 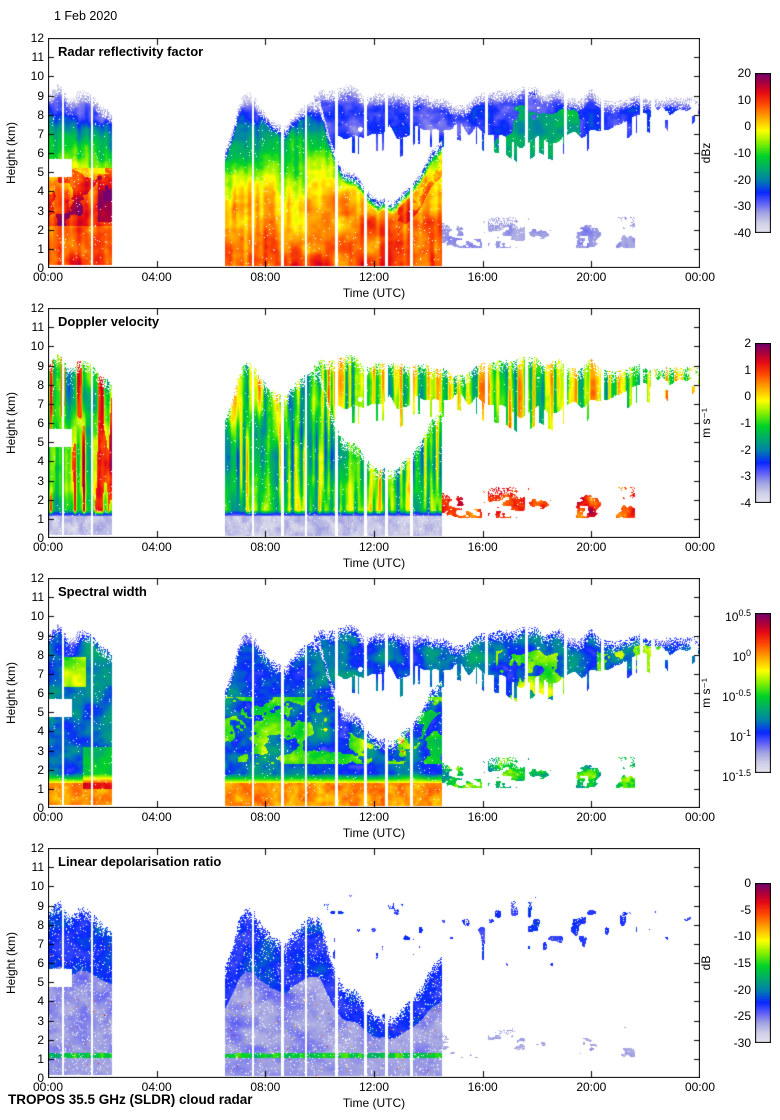 What do you see at coordinates (742, 989) in the screenshot?
I see `colorbar-tick-text: -20` at bounding box center [742, 989].